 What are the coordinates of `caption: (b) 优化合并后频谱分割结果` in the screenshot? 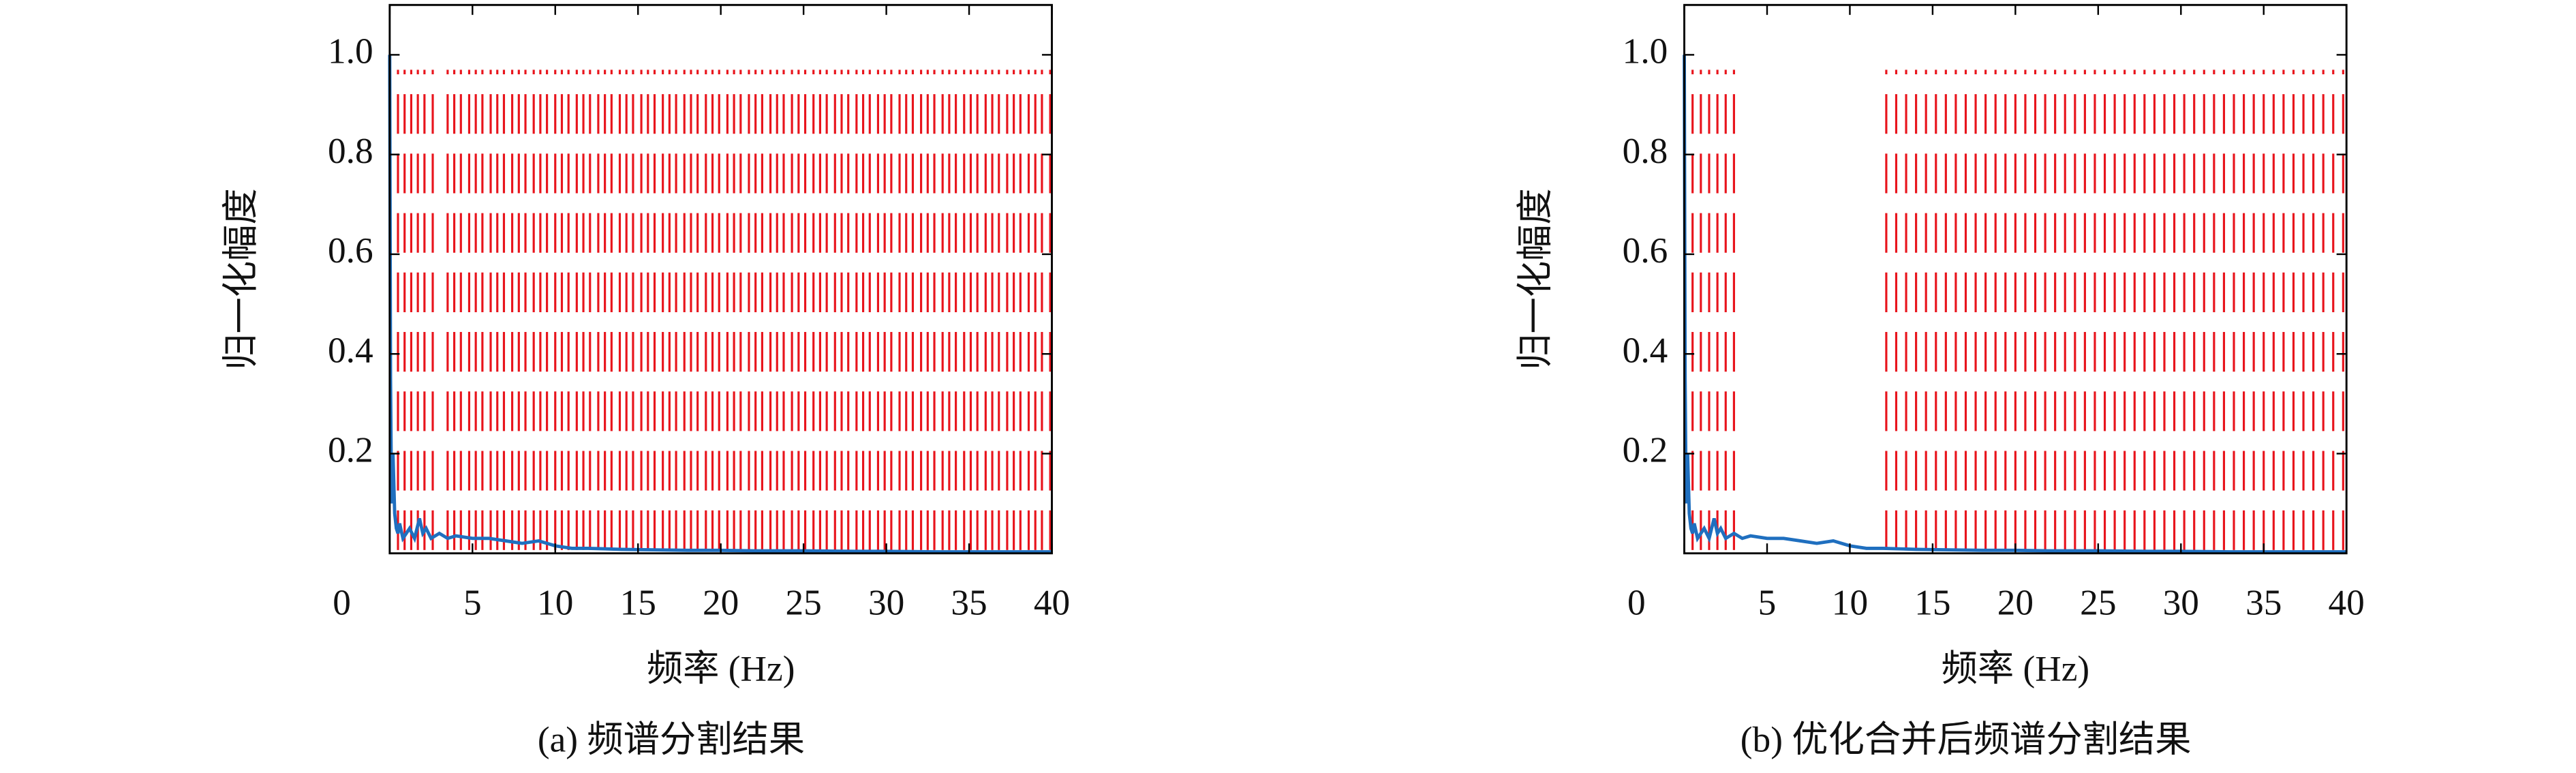 It's located at (1966, 740).